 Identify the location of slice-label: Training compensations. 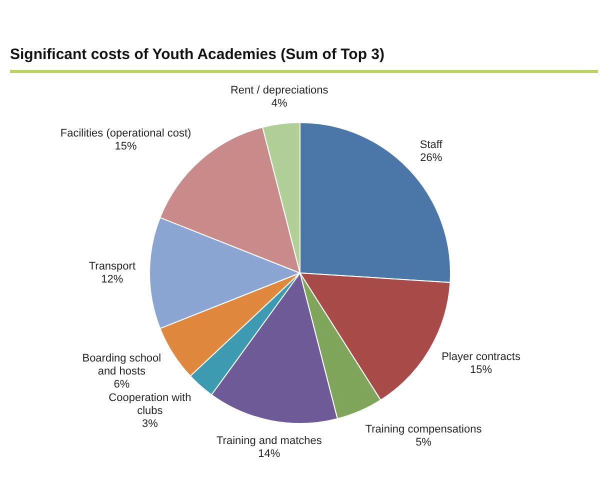
(423, 429).